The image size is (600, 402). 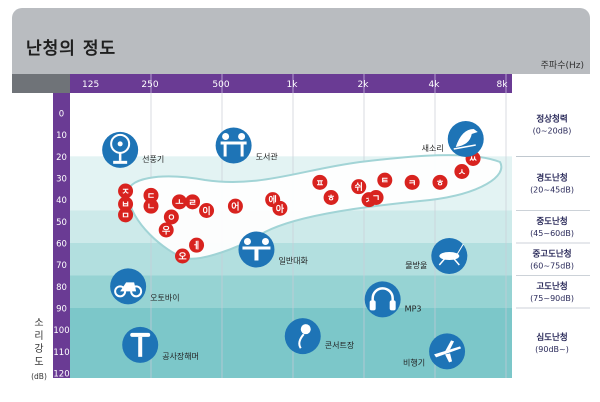 What do you see at coordinates (61, 180) in the screenshot?
I see `y-tick-label: 30` at bounding box center [61, 180].